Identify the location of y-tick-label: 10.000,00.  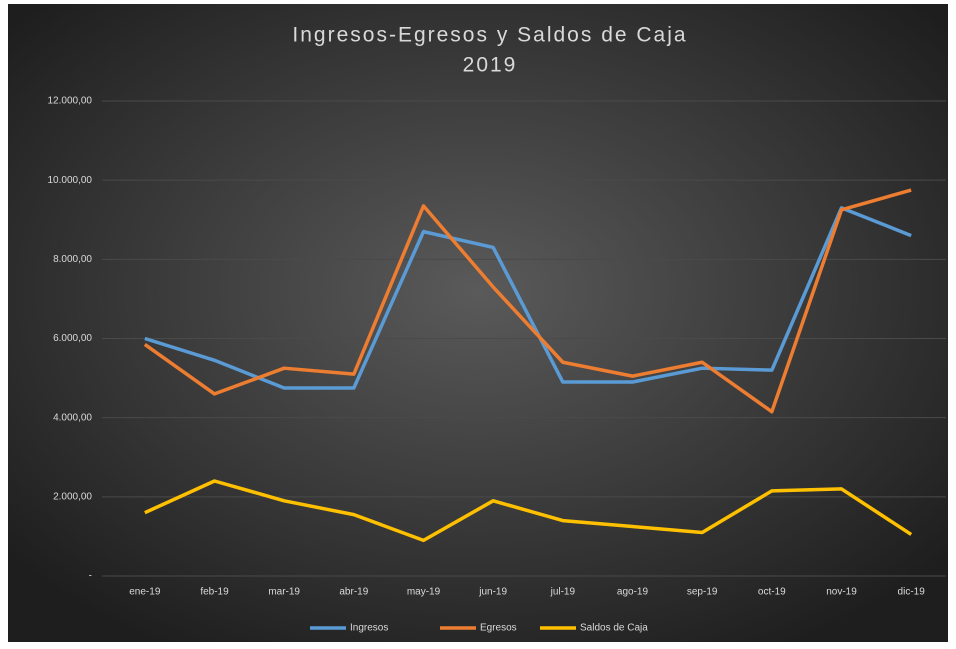
(70, 180).